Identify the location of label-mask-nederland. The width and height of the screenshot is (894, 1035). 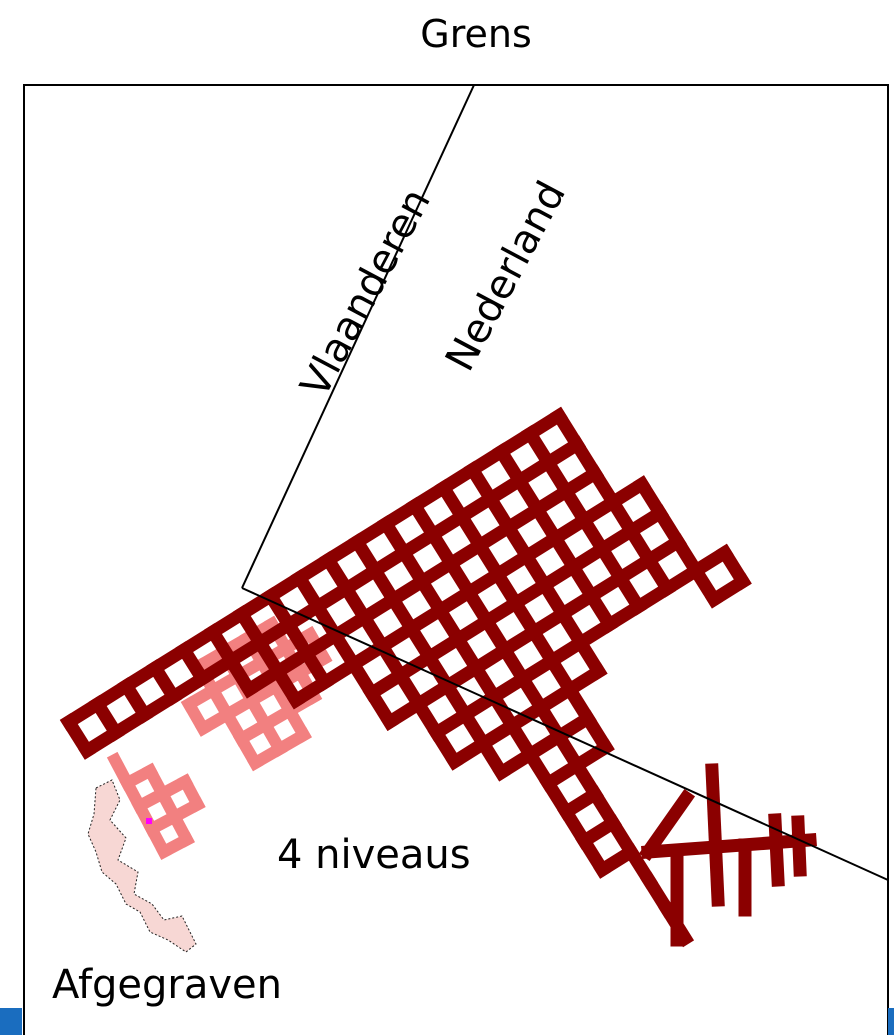
(478, 242).